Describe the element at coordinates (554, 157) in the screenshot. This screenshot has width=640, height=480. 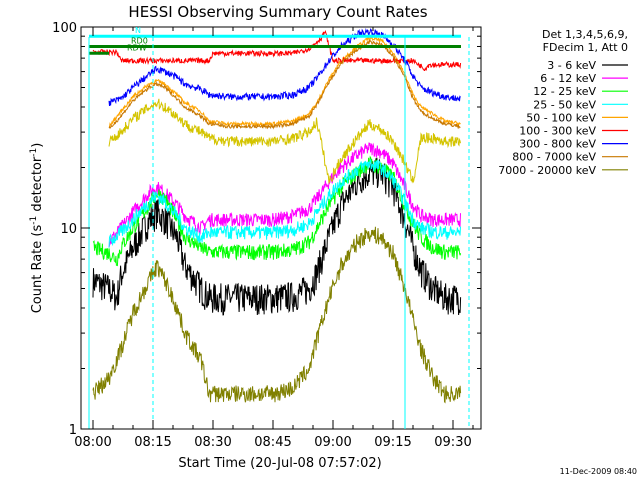
I see `legend-label-7: 800 - 7000 keV` at that location.